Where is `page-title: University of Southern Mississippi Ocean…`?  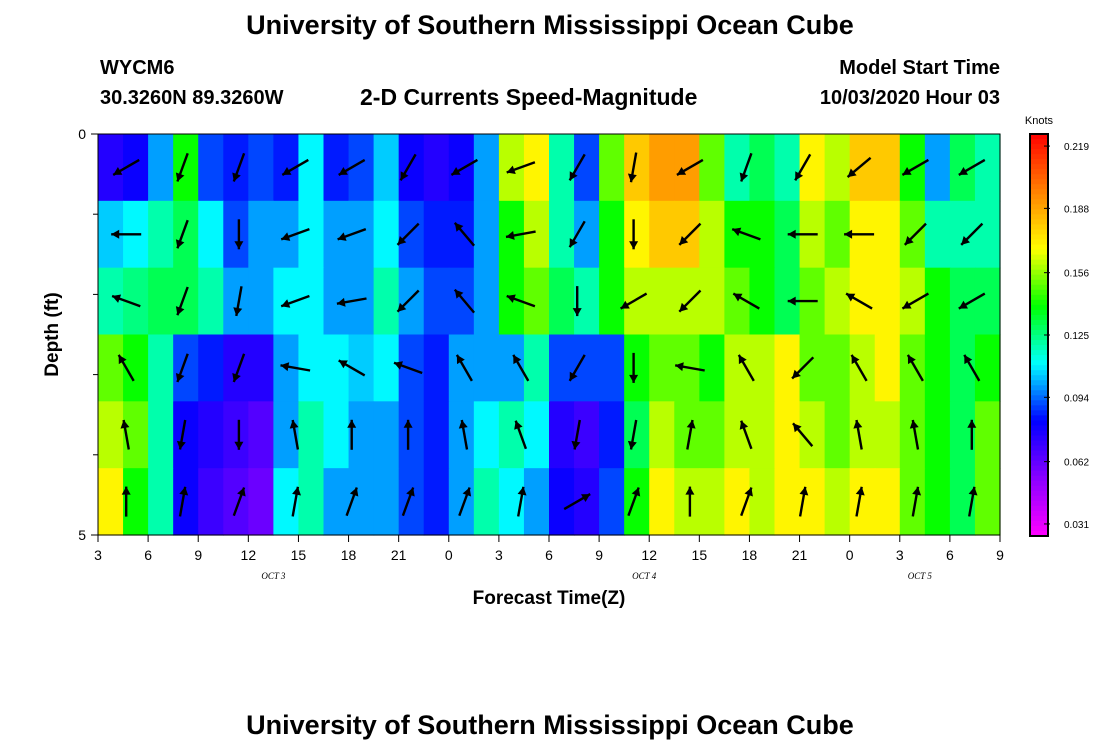
page-title: University of Southern Mississippi Ocean… is located at coordinates (550, 25).